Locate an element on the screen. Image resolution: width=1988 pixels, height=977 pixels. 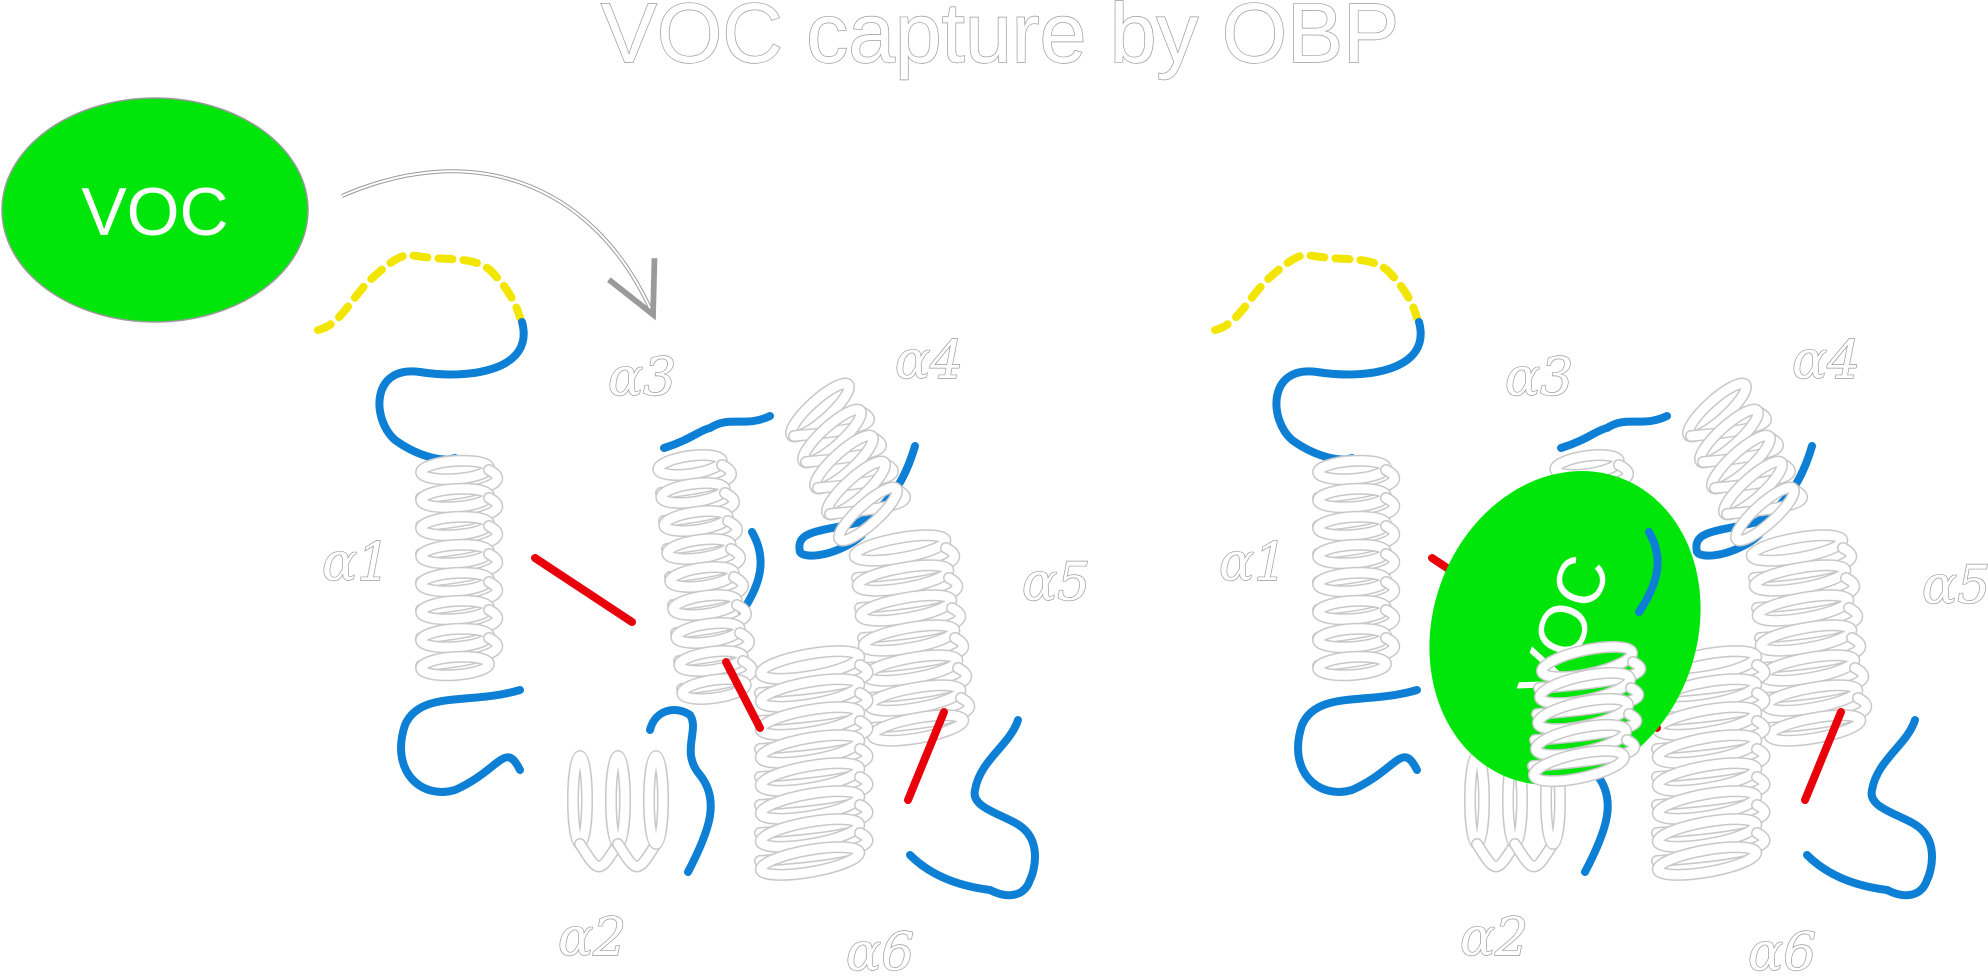
label-alpha2-left: α2 is located at coordinates (592, 938).